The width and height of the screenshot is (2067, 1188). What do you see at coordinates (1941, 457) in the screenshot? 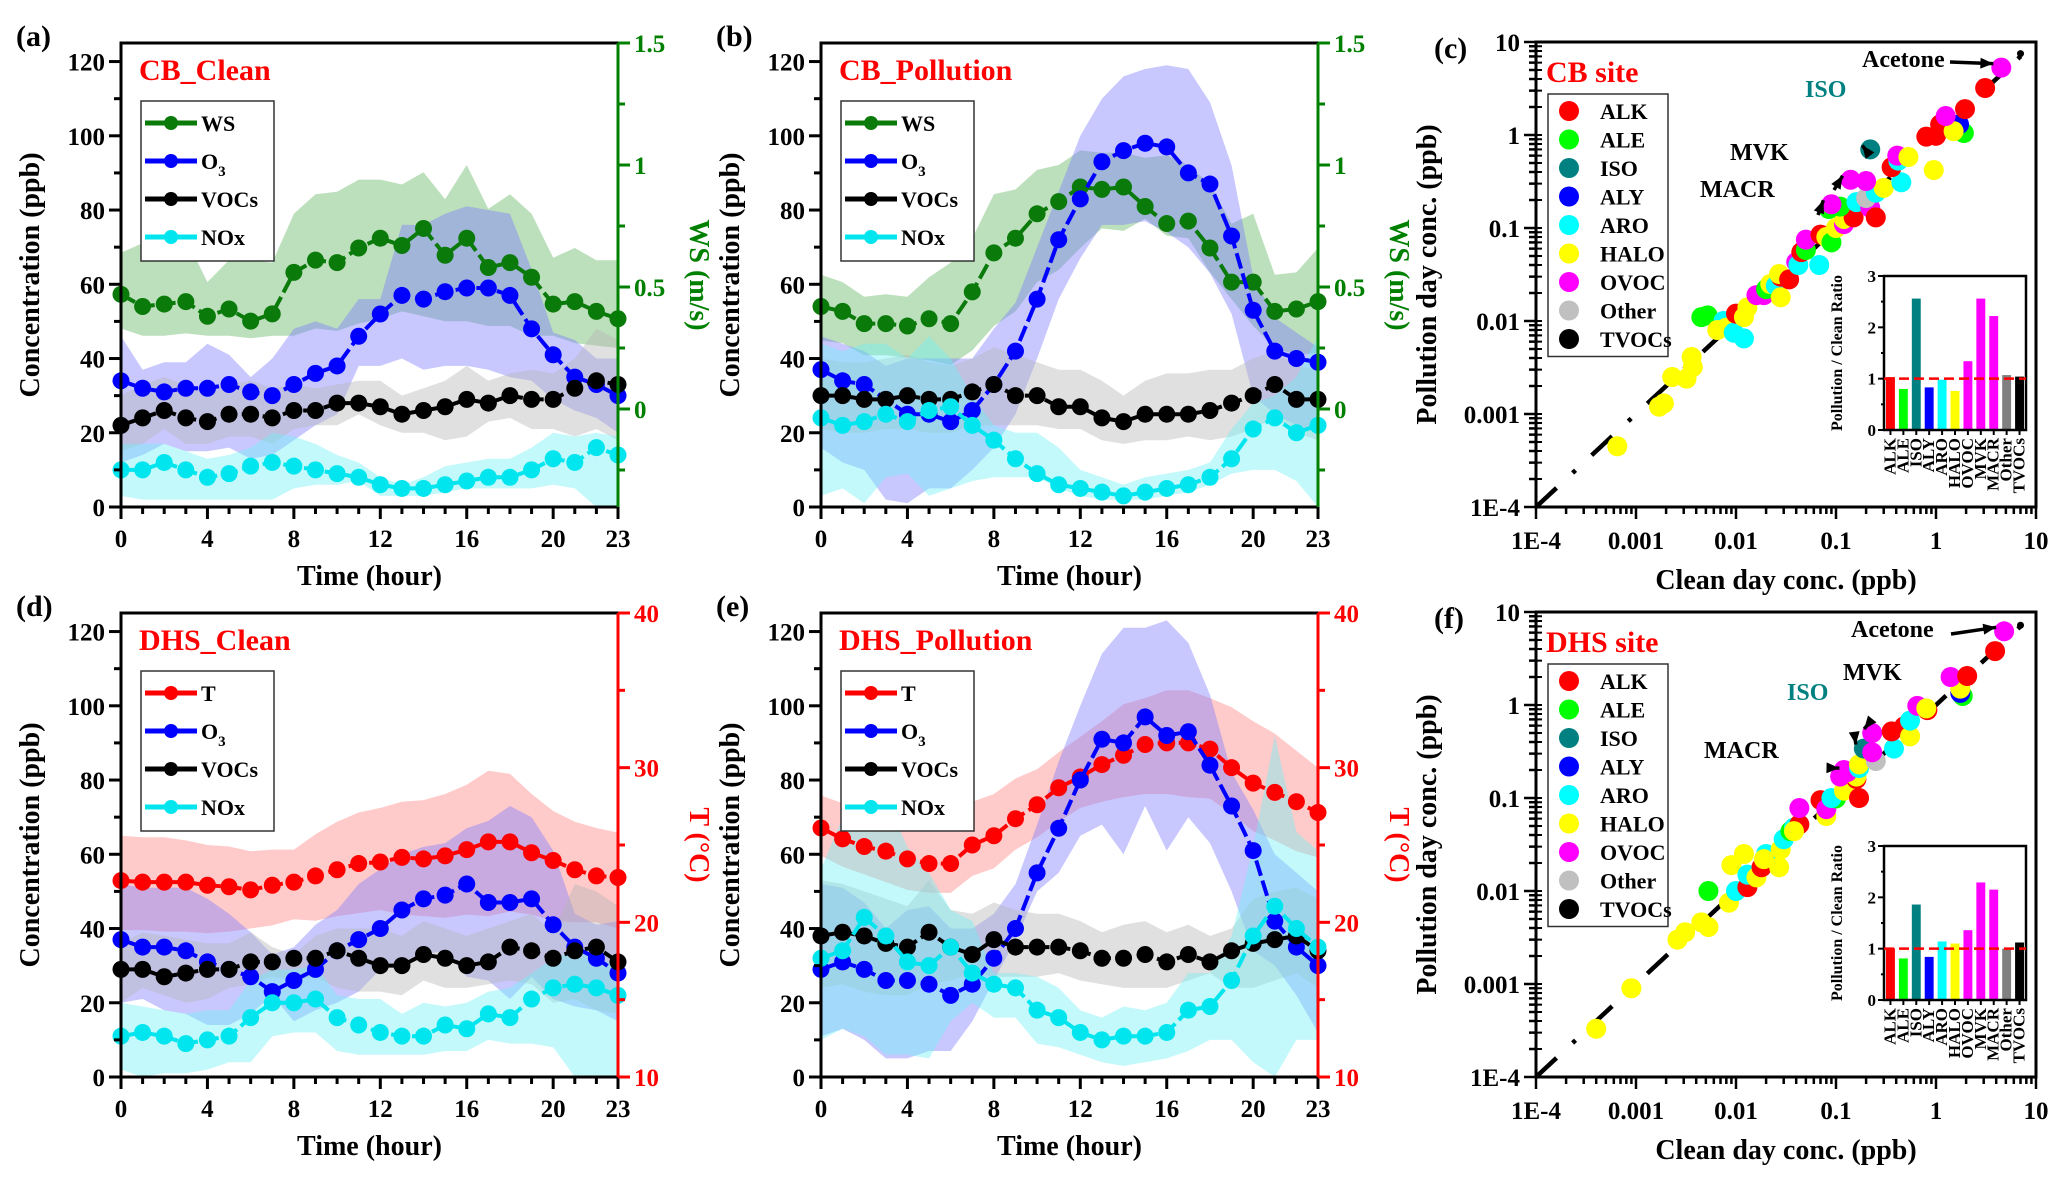
I see `inset-x-tick-label: ARO` at bounding box center [1941, 457].